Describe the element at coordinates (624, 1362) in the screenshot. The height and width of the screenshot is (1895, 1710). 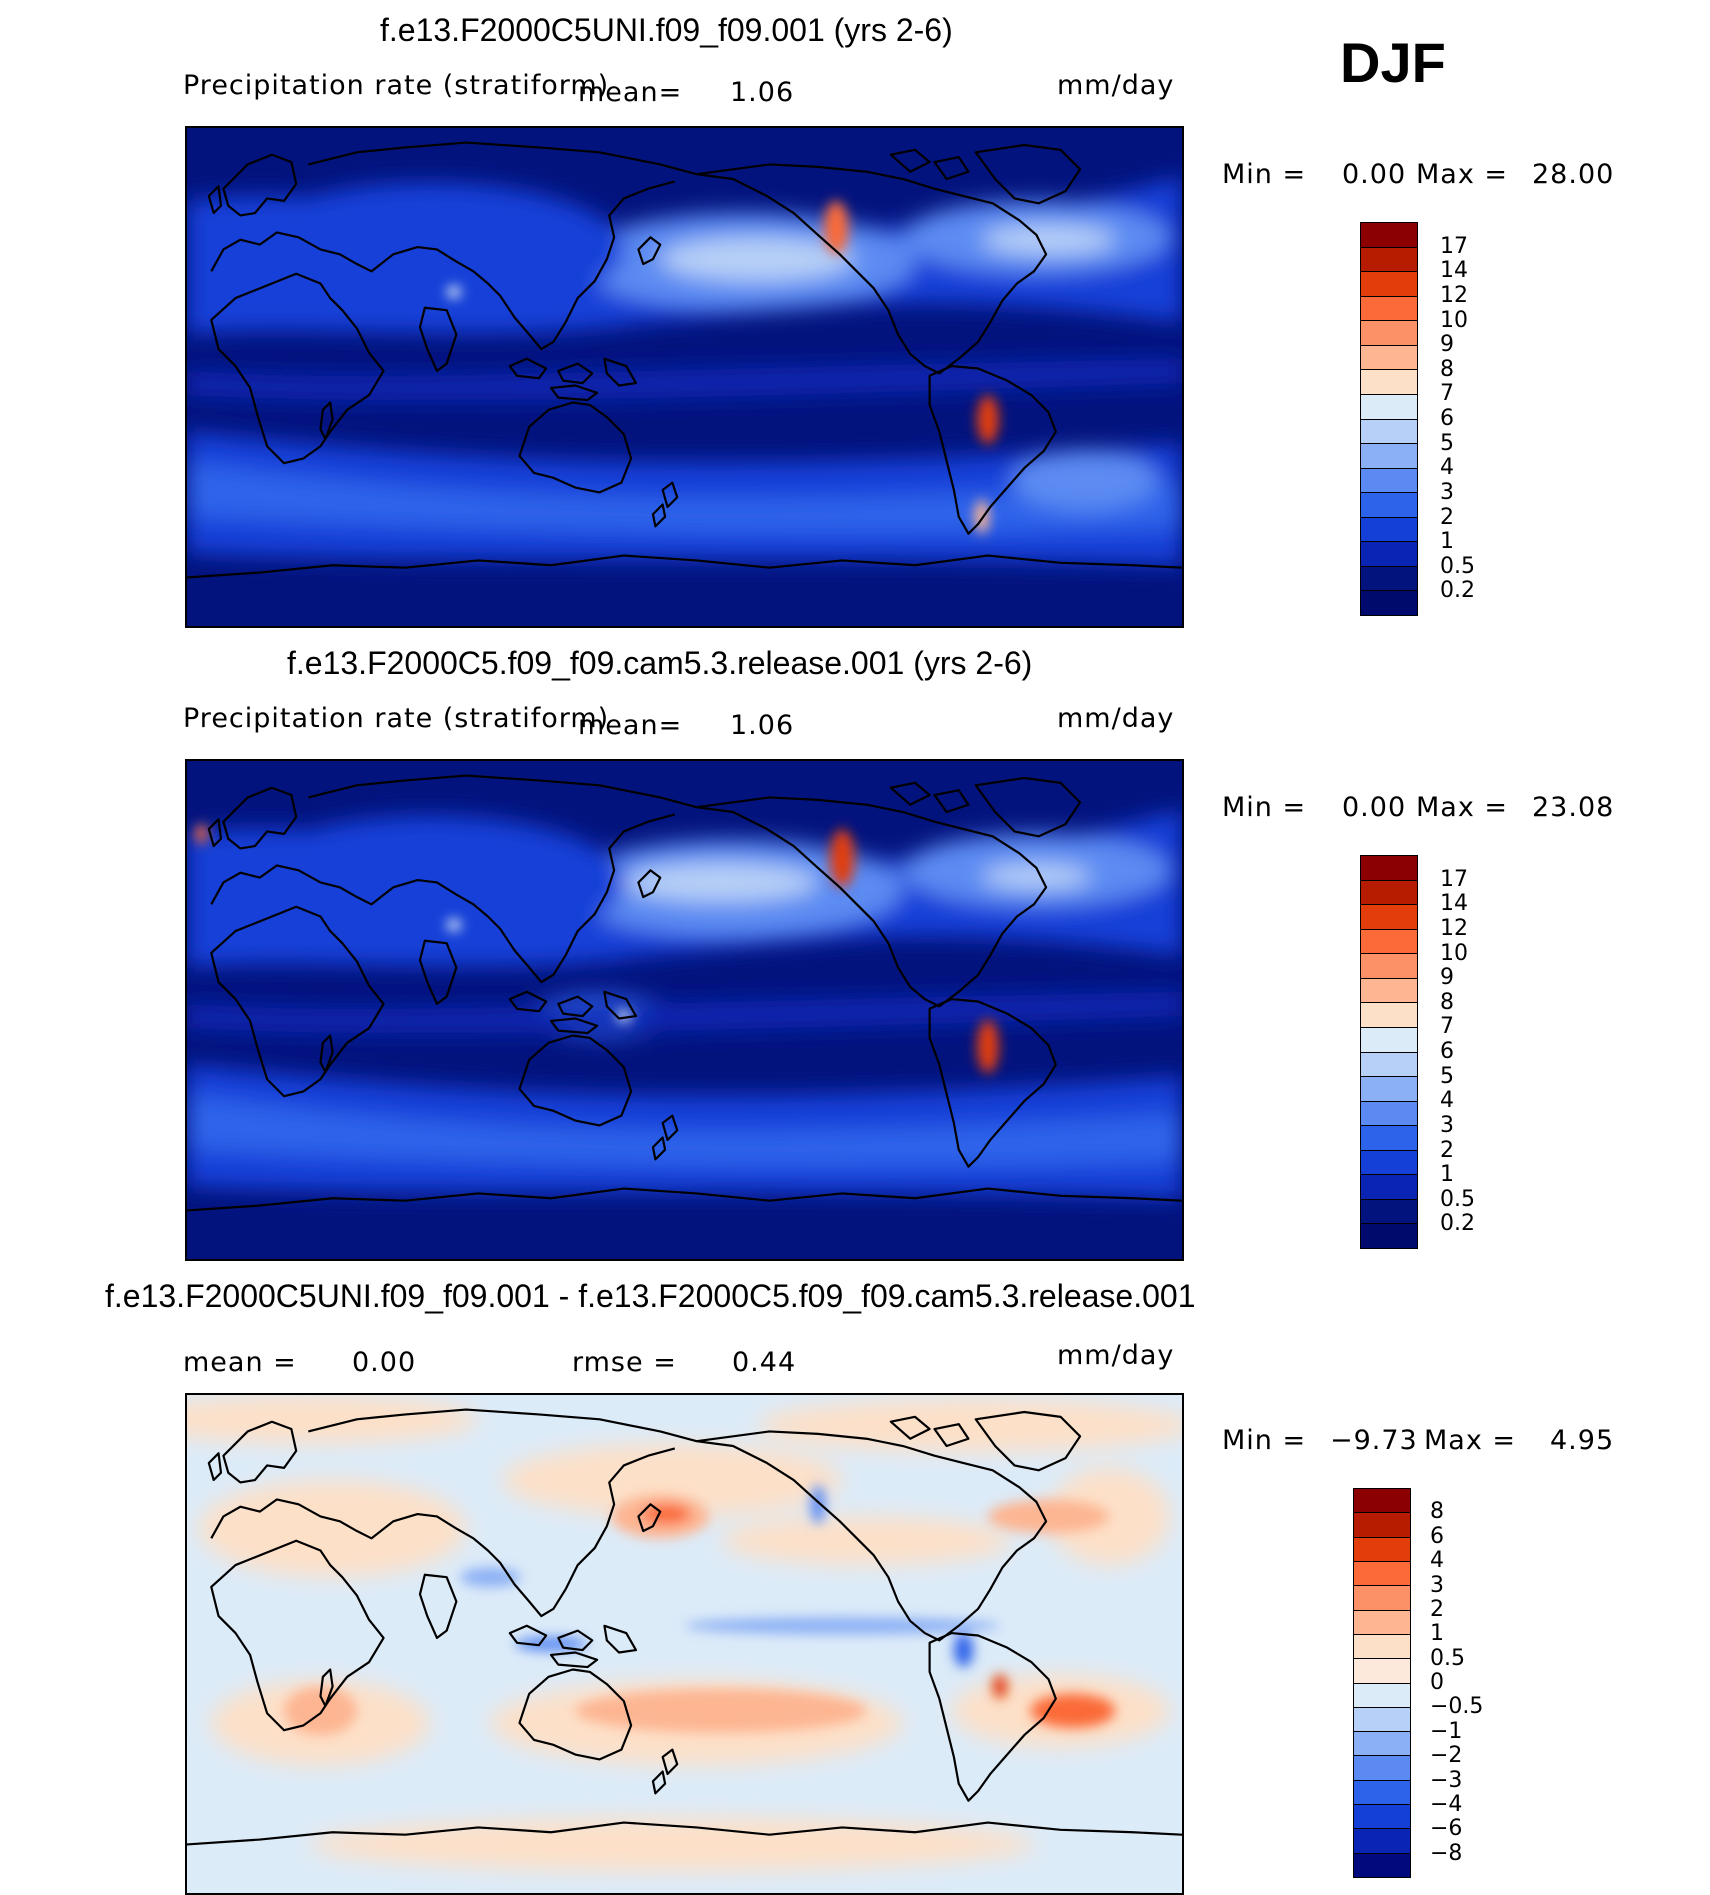
I see `panel3-rmse-label: rmse =` at that location.